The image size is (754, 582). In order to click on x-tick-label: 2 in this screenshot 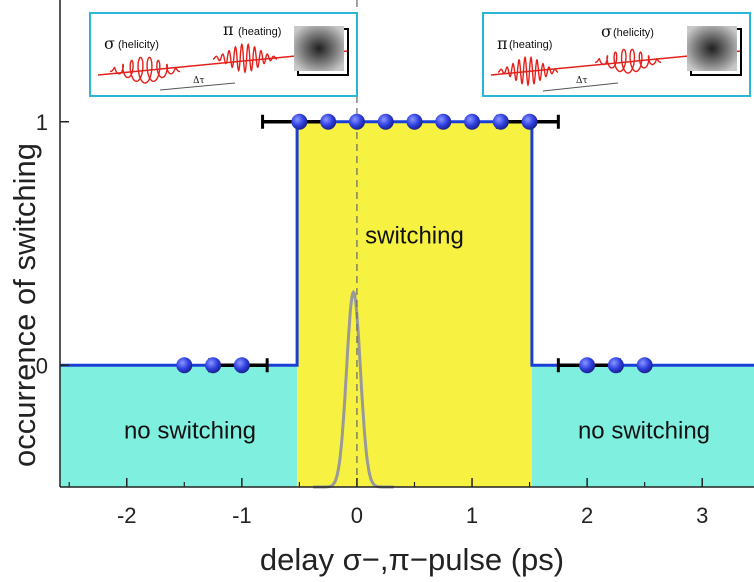, I will do `click(587, 515)`.